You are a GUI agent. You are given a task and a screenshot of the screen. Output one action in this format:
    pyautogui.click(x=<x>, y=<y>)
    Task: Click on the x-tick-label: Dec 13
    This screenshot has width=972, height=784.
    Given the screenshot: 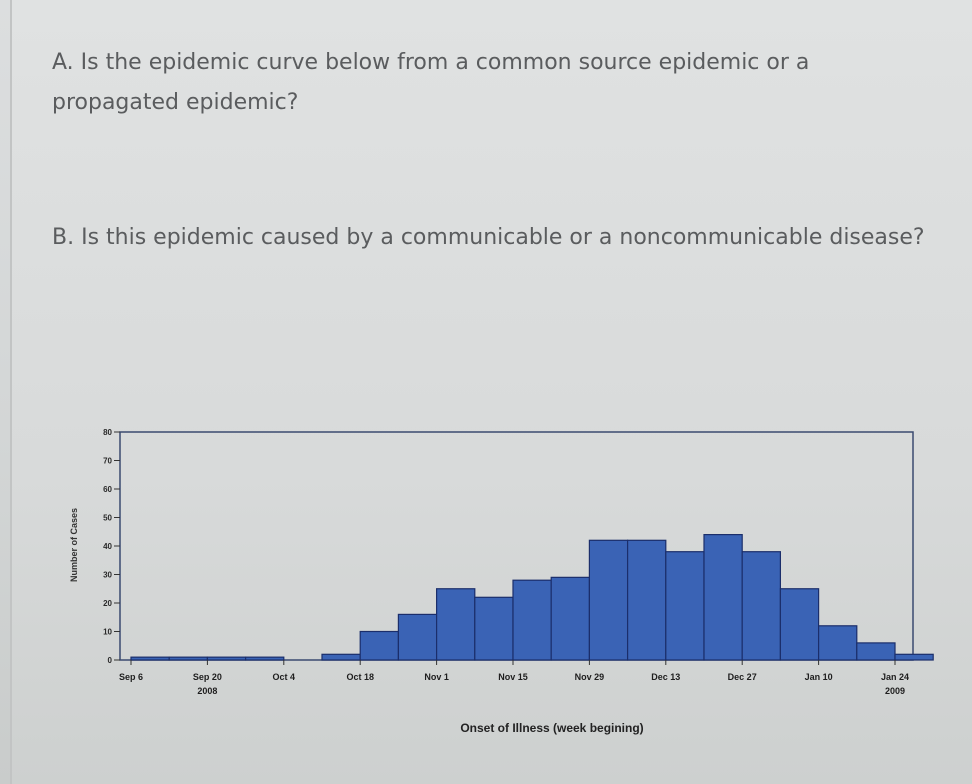 What is the action you would take?
    pyautogui.click(x=665, y=677)
    